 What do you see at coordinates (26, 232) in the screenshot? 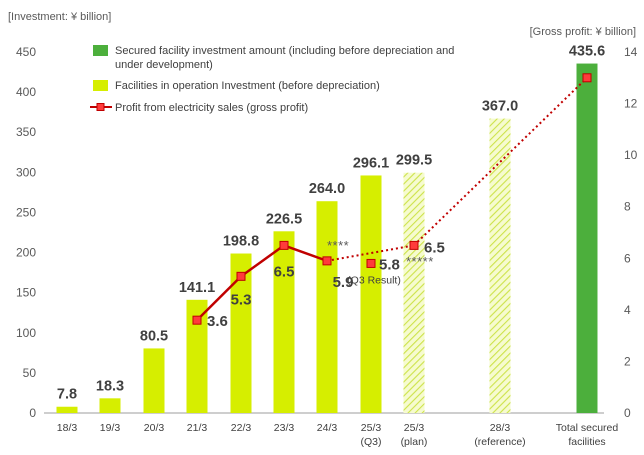
I see `left-axis-ticks: 0 50 100 150 200 250 300 350 400 450` at bounding box center [26, 232].